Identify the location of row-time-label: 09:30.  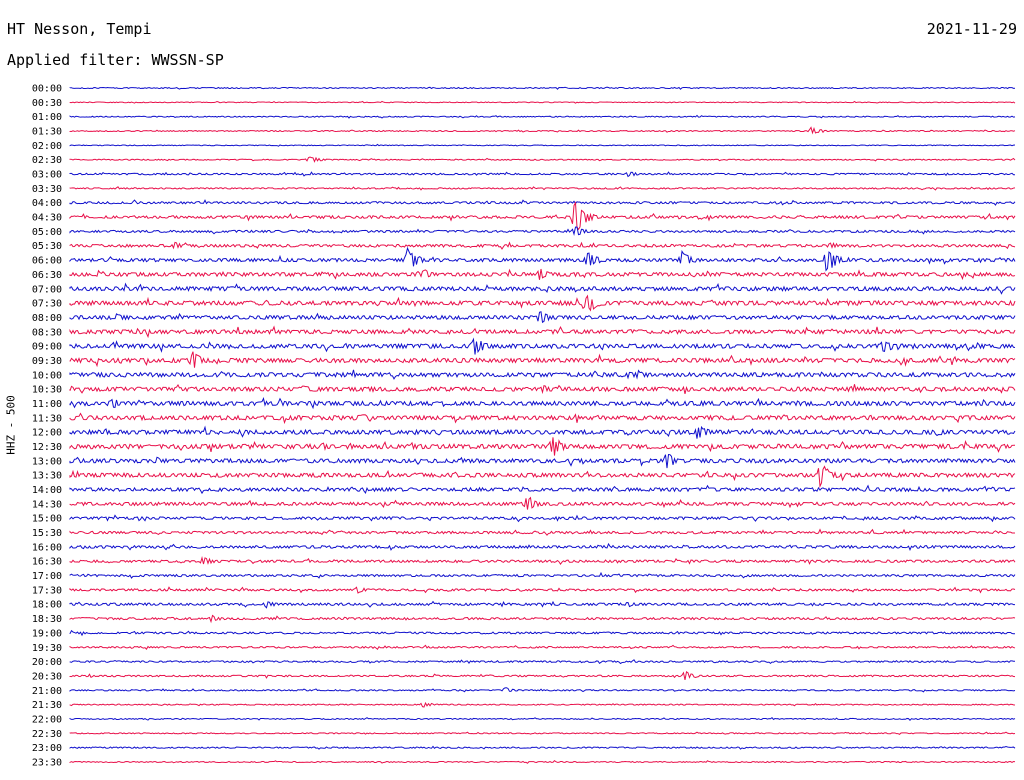
(47, 361).